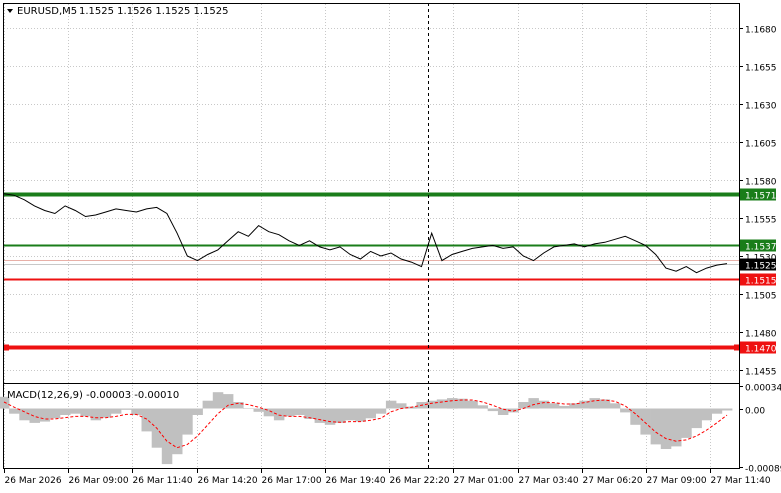  I want to click on time-tick-label: 26 Mar 11:40, so click(163, 481).